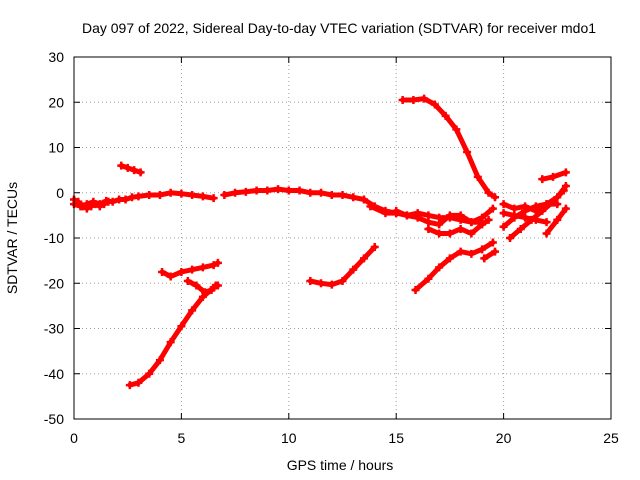 This screenshot has height=480, width=640. I want to click on x-tick-label: 20, so click(504, 438).